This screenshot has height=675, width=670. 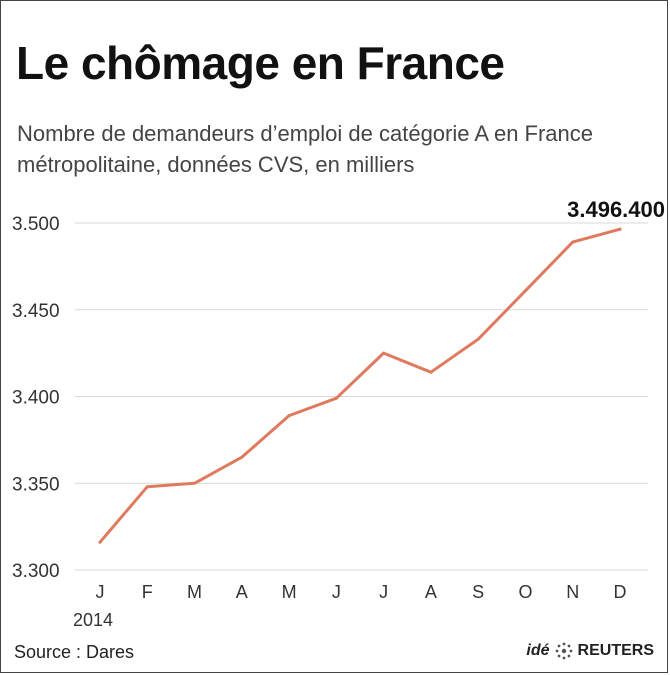 What do you see at coordinates (36, 398) in the screenshot?
I see `y-tick-label: 3.400` at bounding box center [36, 398].